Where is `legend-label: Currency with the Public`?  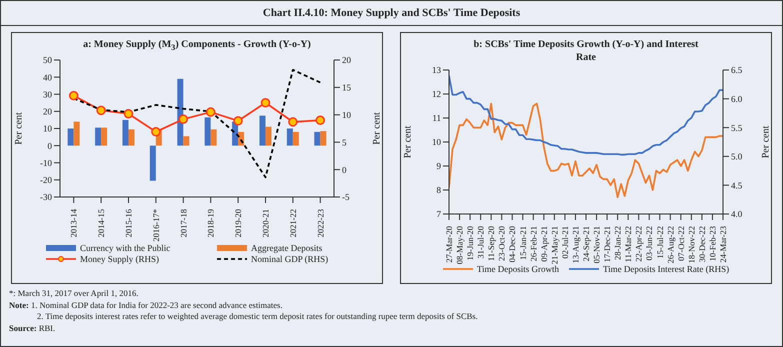
legend-label: Currency with the Public is located at coordinates (125, 248).